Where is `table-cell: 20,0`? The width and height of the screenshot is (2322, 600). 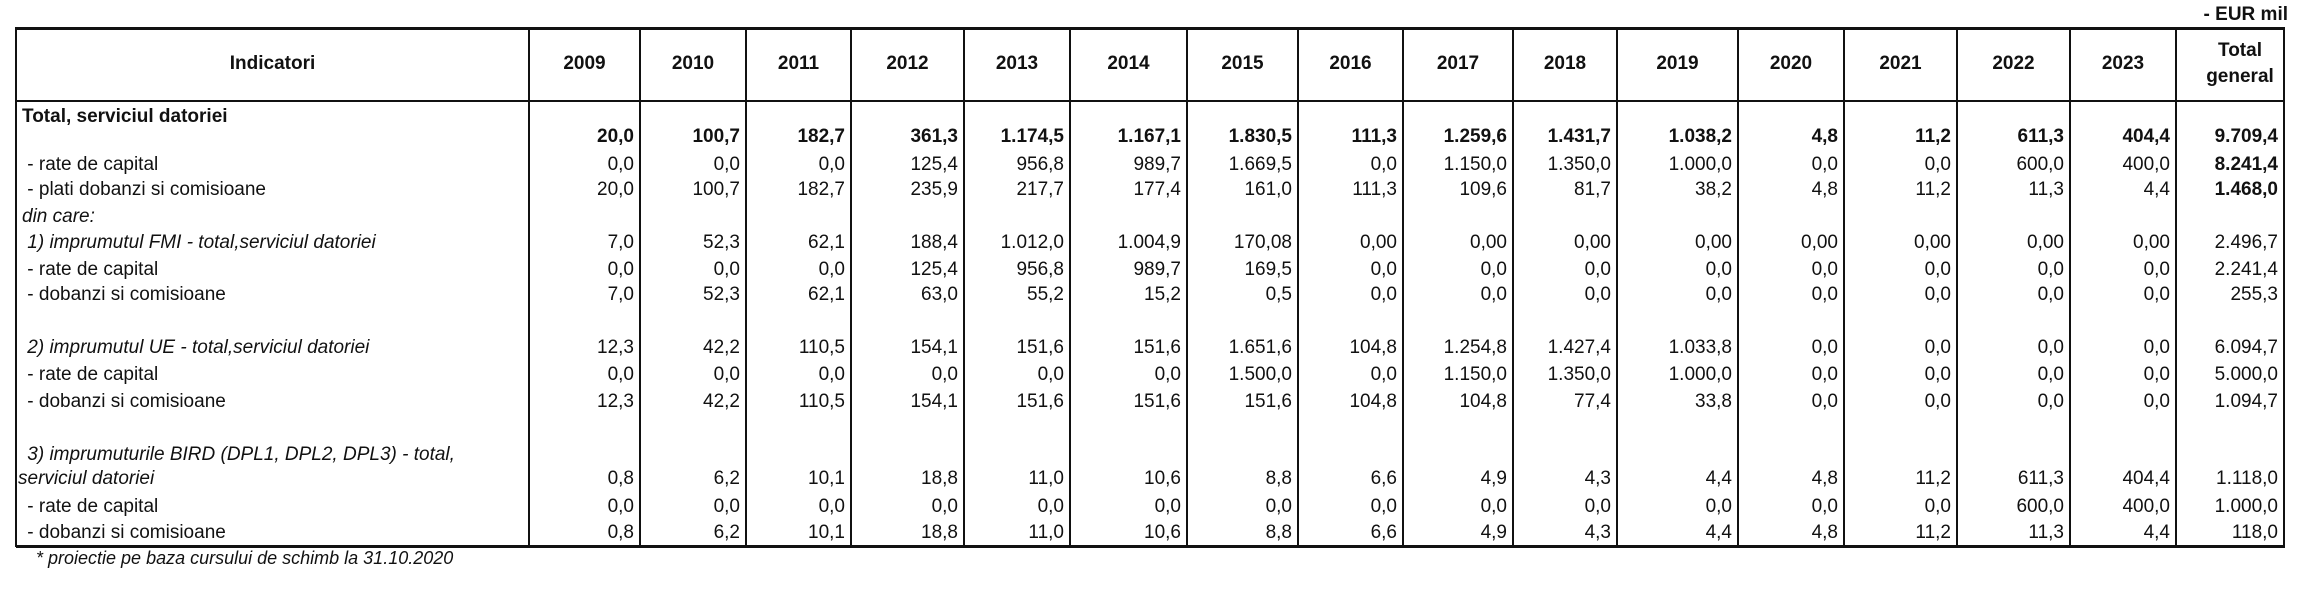 table-cell: 20,0 is located at coordinates (615, 136).